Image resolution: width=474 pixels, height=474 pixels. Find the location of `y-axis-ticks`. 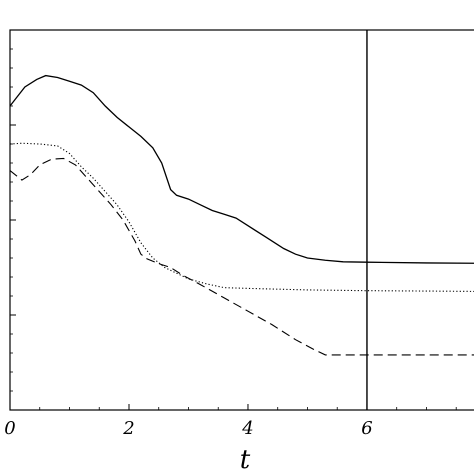

y-axis-ticks is located at coordinates (13, 220).